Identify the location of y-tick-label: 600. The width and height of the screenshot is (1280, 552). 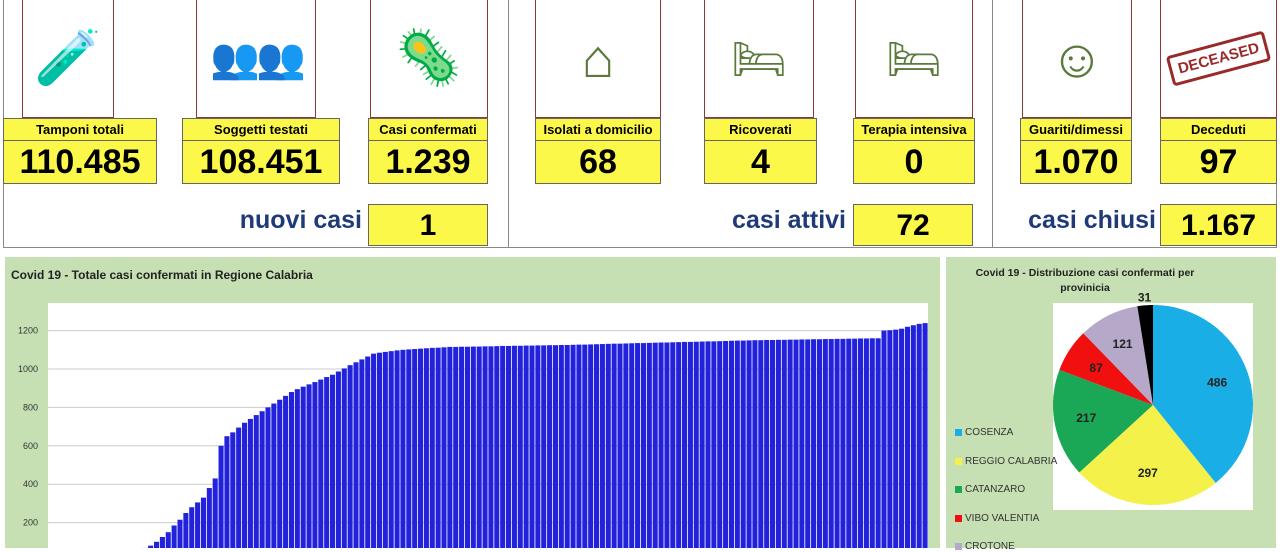
(30, 446).